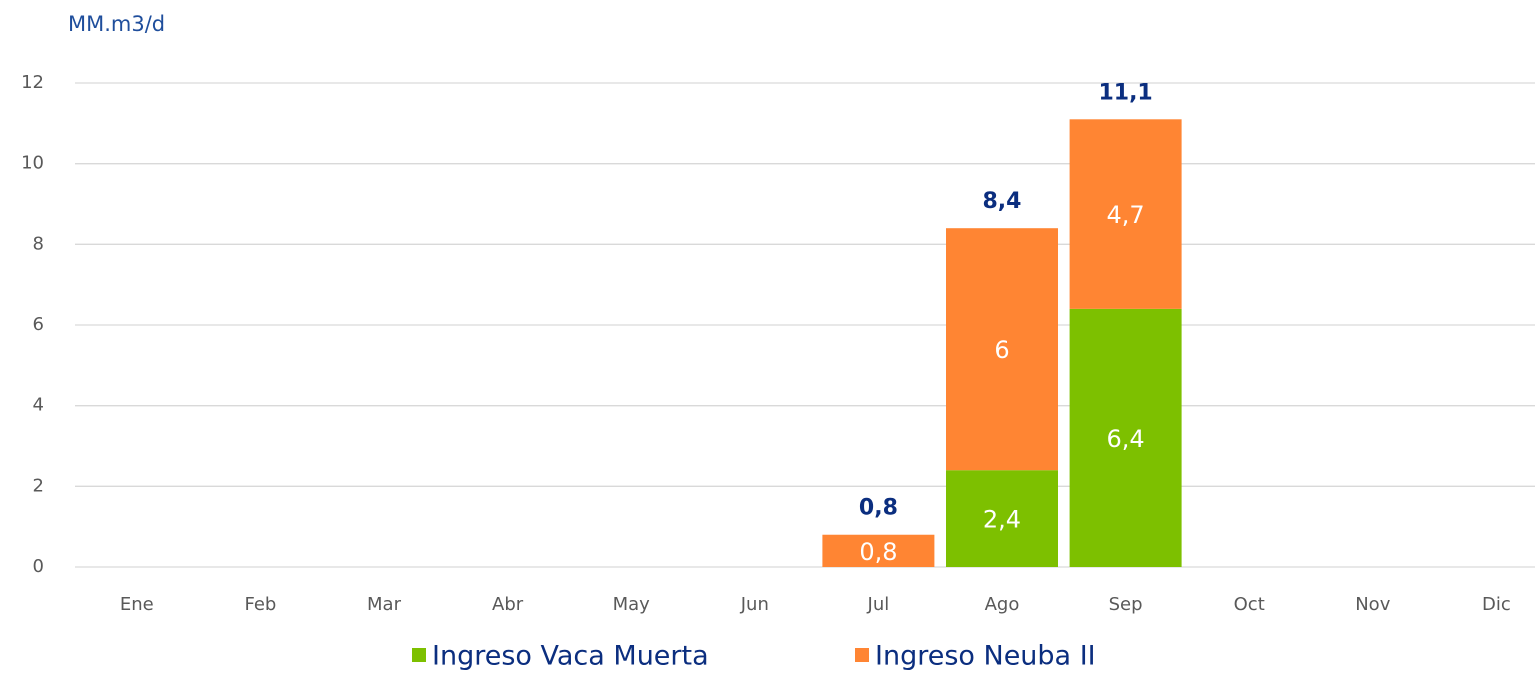 The height and width of the screenshot is (675, 1537). I want to click on data-label: 6,4, so click(1126, 439).